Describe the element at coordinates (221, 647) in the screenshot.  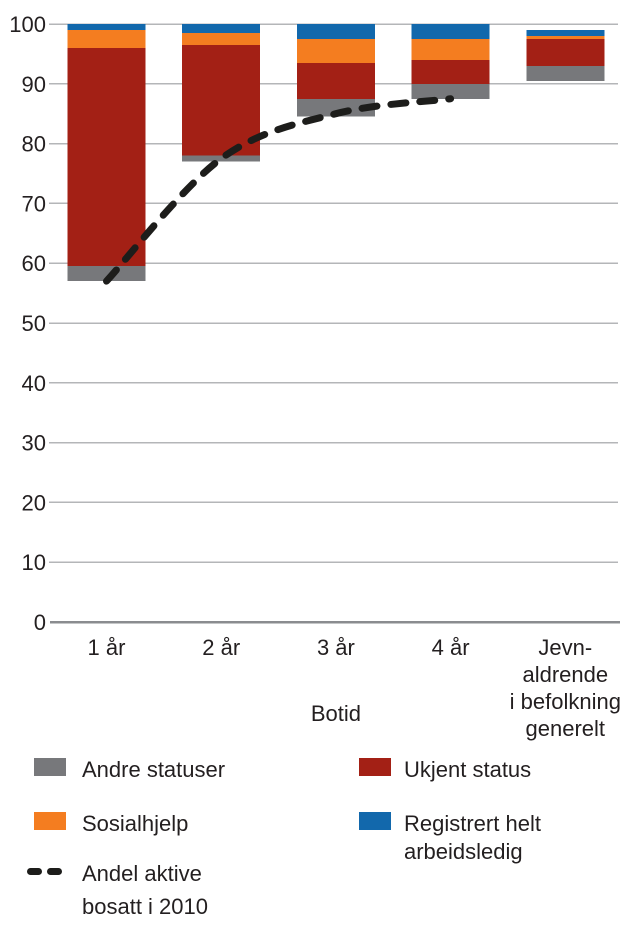
I see `x-axis-category-label: 2 år` at that location.